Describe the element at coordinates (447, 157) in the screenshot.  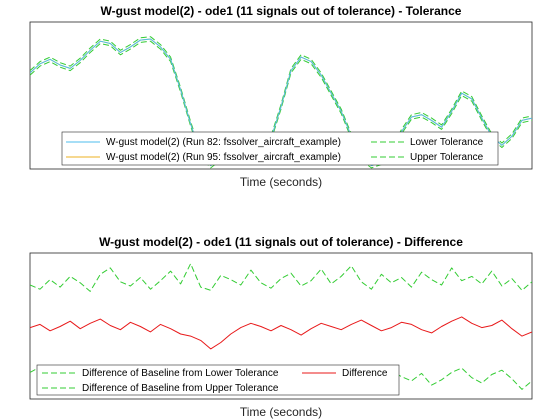
I see `legend-label-upper-tolerance: Upper Tolerance` at that location.